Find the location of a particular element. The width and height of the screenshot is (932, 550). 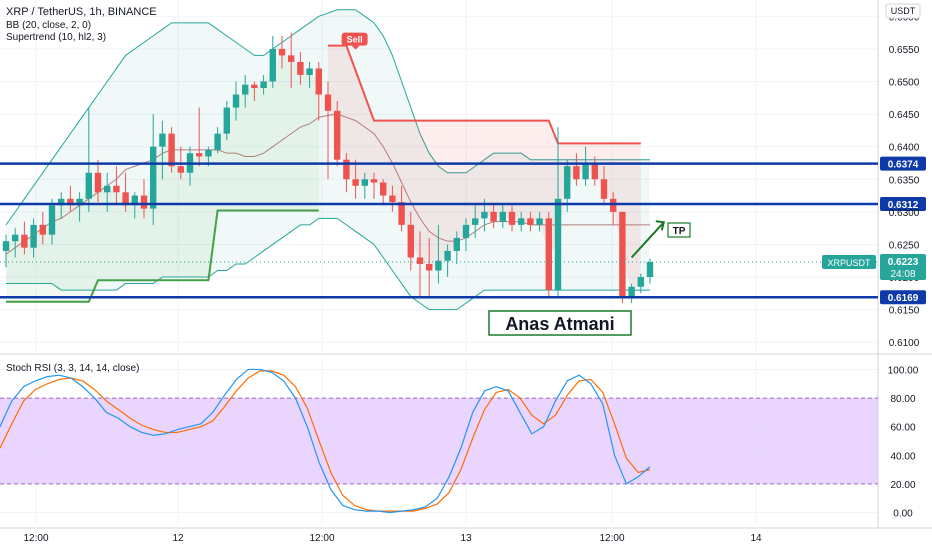

tp-box is located at coordinates (679, 230).